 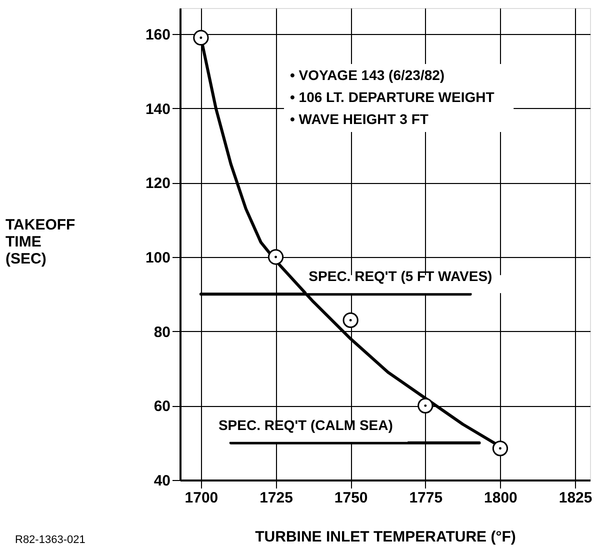 What do you see at coordinates (351, 498) in the screenshot?
I see `x-tick-label: 1750` at bounding box center [351, 498].